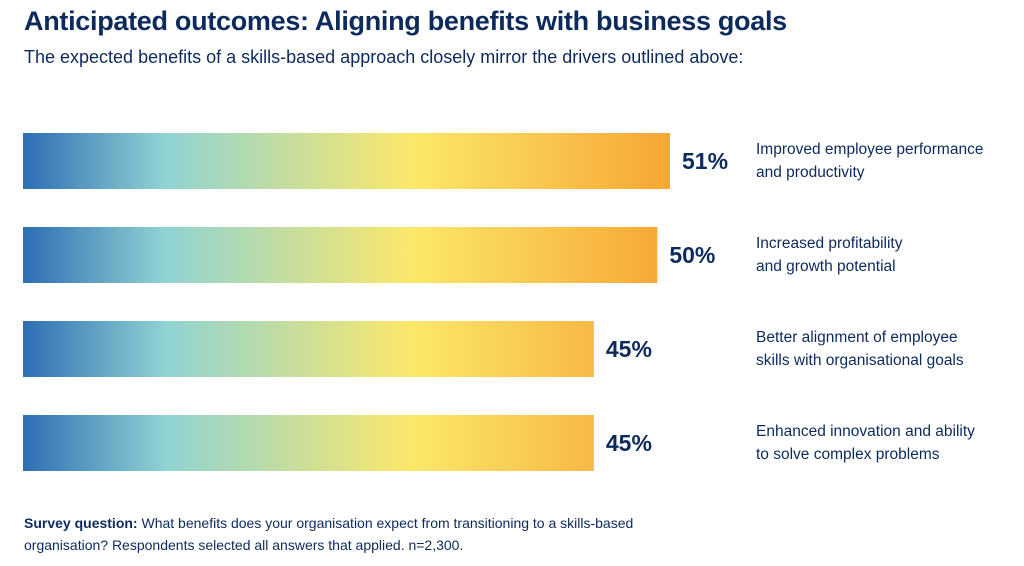  What do you see at coordinates (865, 431) in the screenshot?
I see `category-label-line: Enhanced innovation and ability` at bounding box center [865, 431].